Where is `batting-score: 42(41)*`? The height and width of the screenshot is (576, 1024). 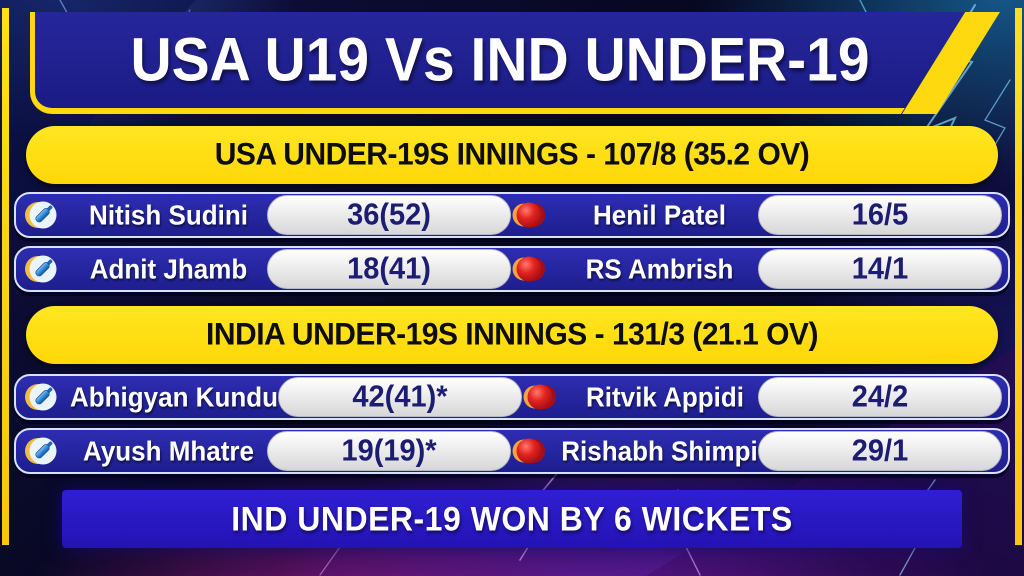
batting-score: 42(41)* is located at coordinates (400, 396).